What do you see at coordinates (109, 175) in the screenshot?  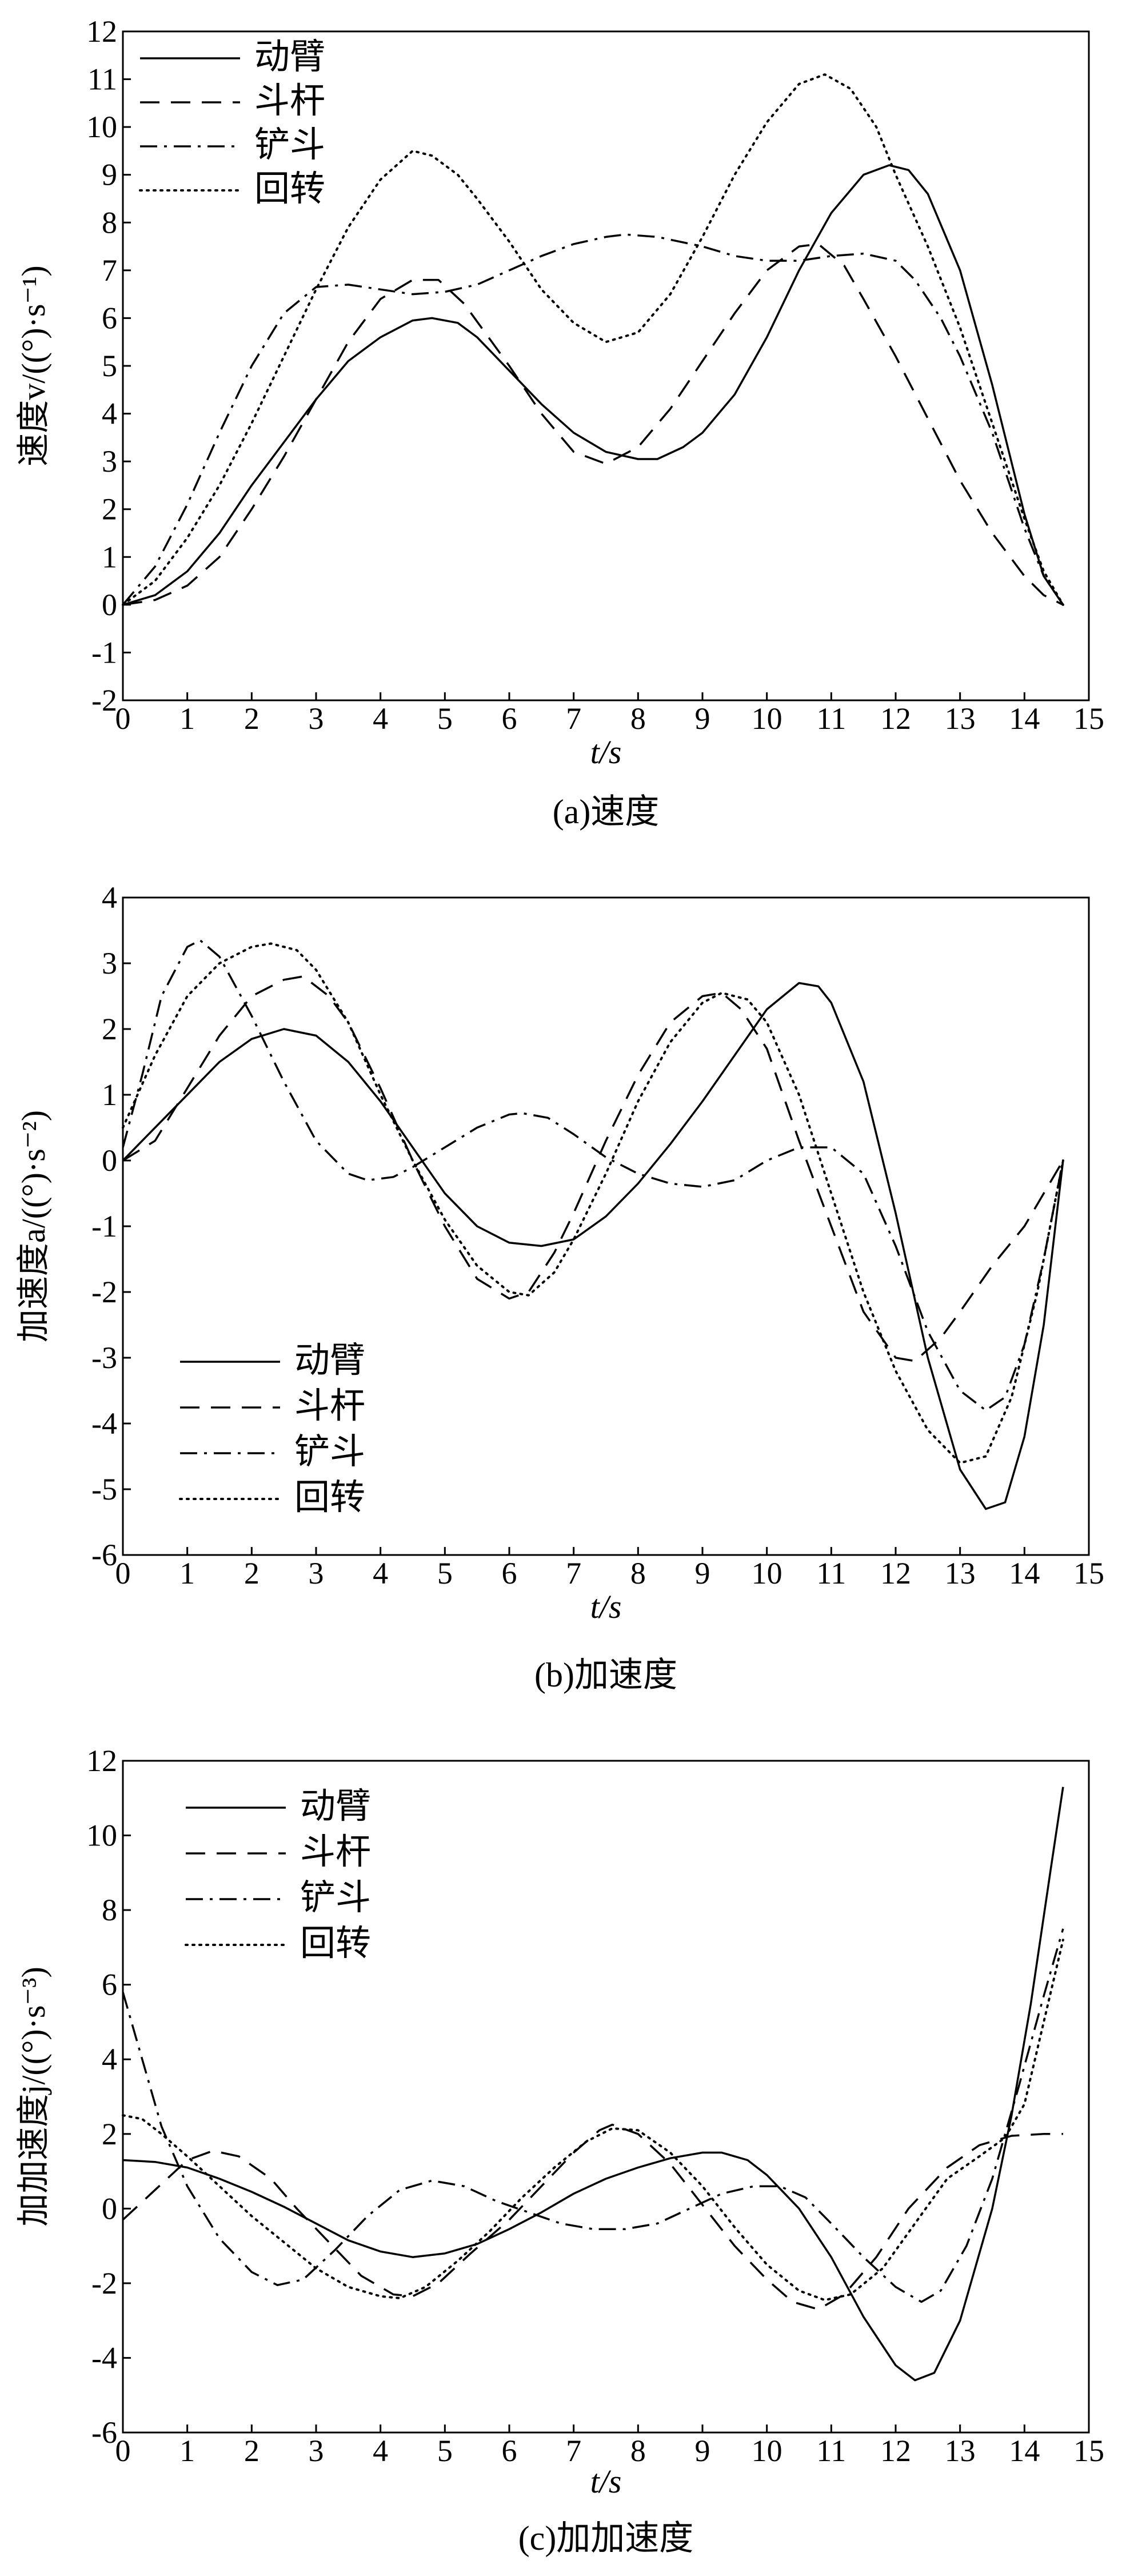 I see `y-tick-label: 9` at bounding box center [109, 175].